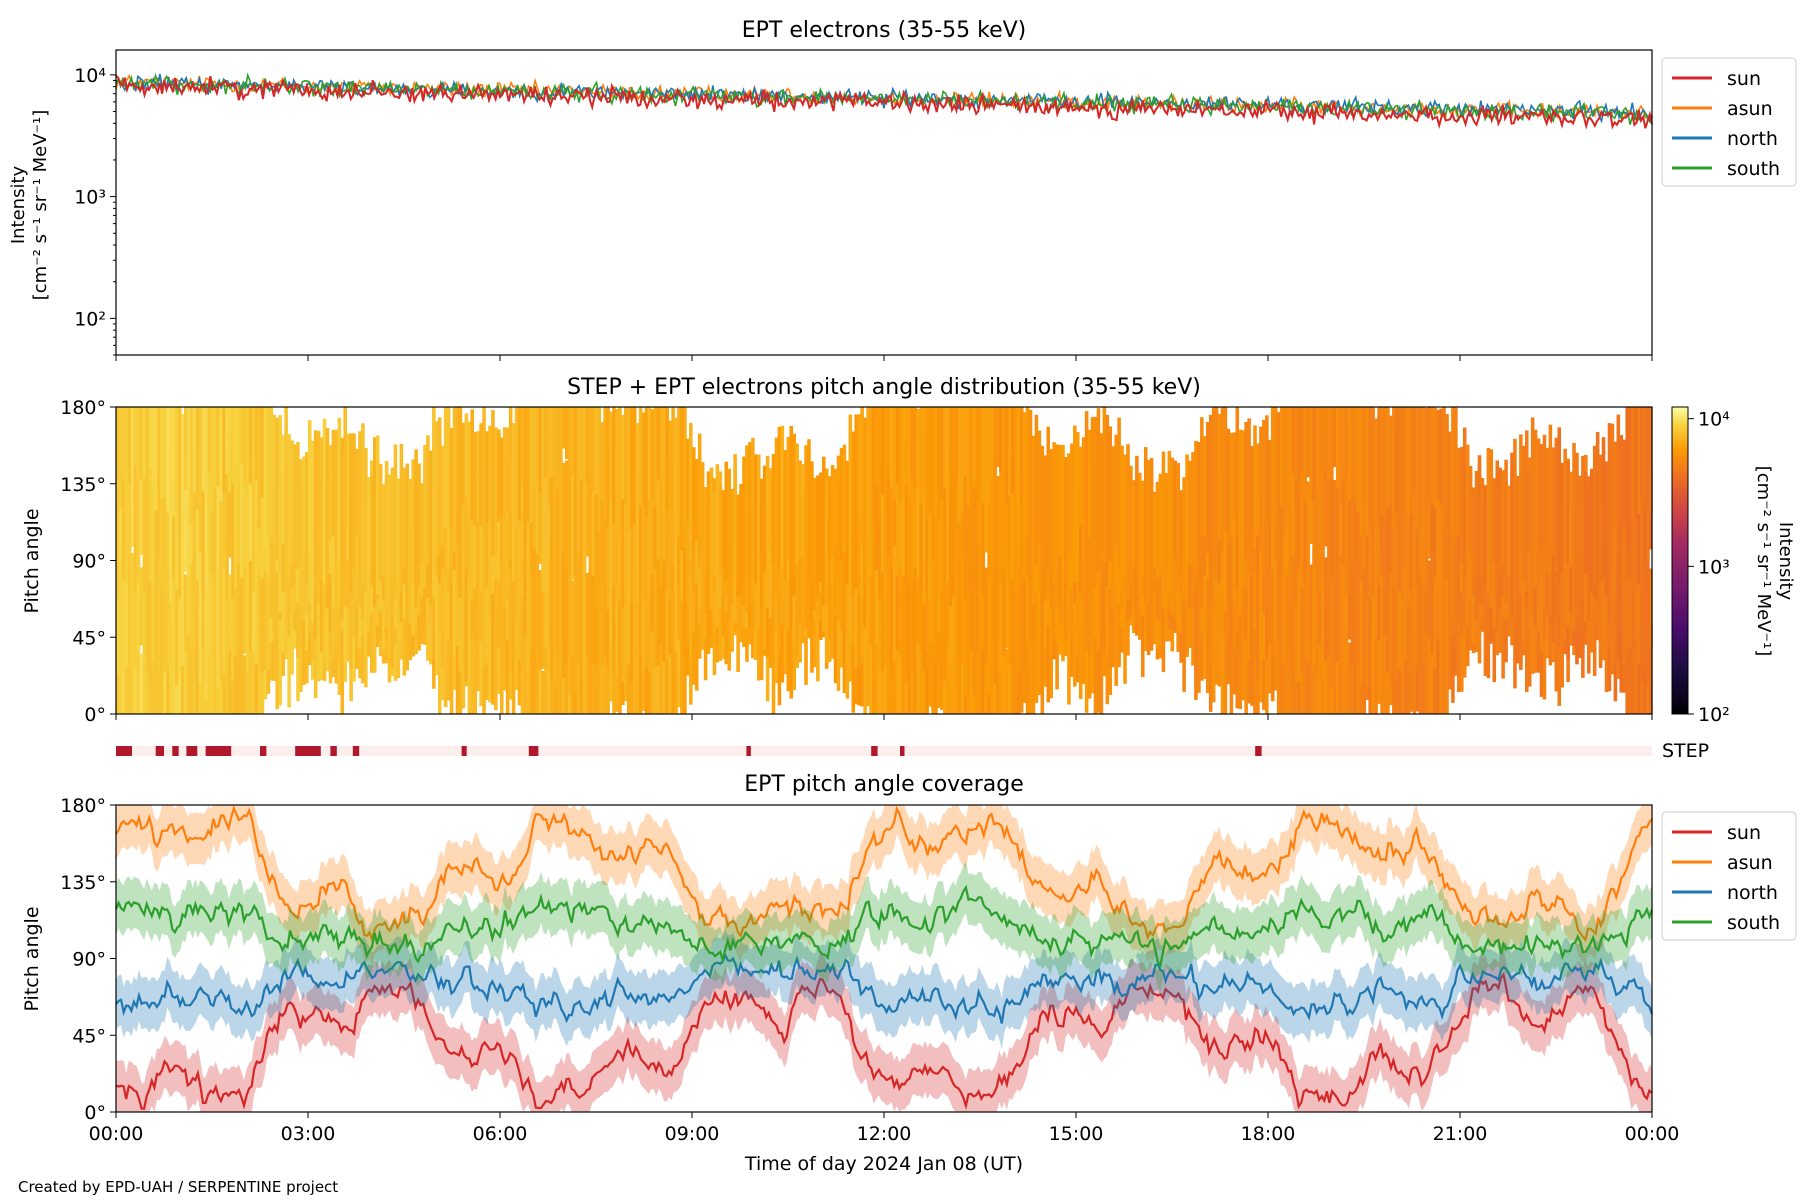 This screenshot has height=1200, width=1800. Describe the element at coordinates (883, 1164) in the screenshot. I see `x-axis-label: Time of day 2024 Jan 08 (UT)` at that location.